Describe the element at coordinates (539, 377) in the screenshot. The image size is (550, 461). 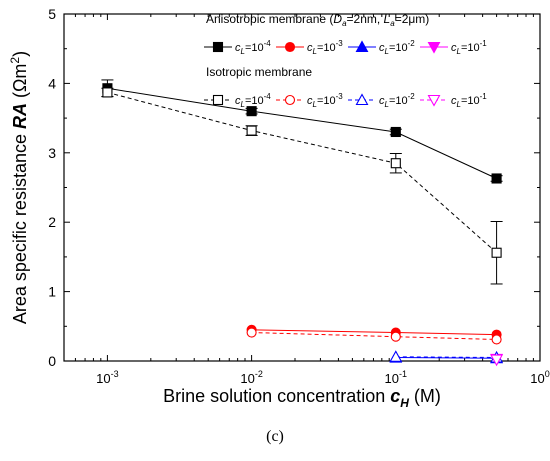
I see `x-tick-label: 10⁰` at that location.